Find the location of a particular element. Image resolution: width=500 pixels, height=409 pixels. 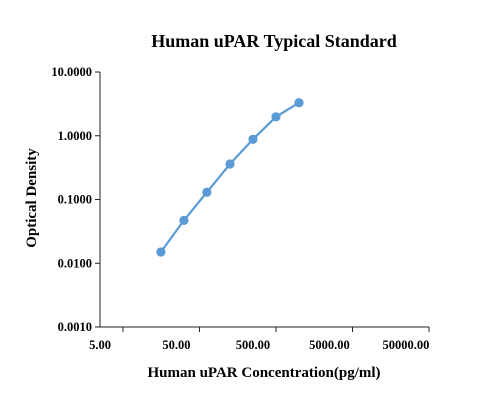

x-tick-label: 50000.00 is located at coordinates (406, 345).